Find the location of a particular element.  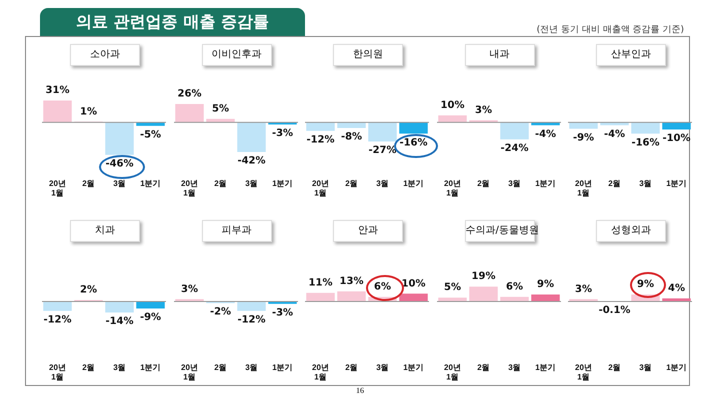

data-label: -27% is located at coordinates (382, 150).